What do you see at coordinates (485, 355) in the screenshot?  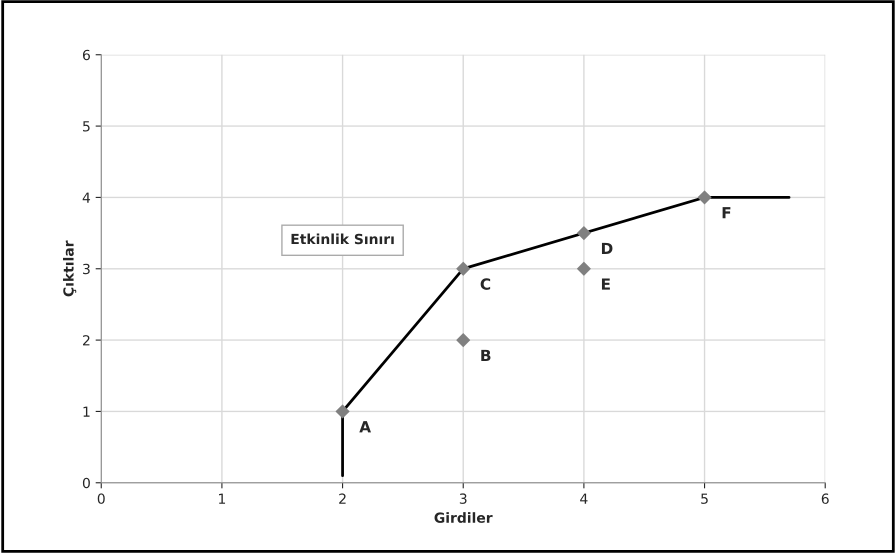 I see `annotation: B` at bounding box center [485, 355].